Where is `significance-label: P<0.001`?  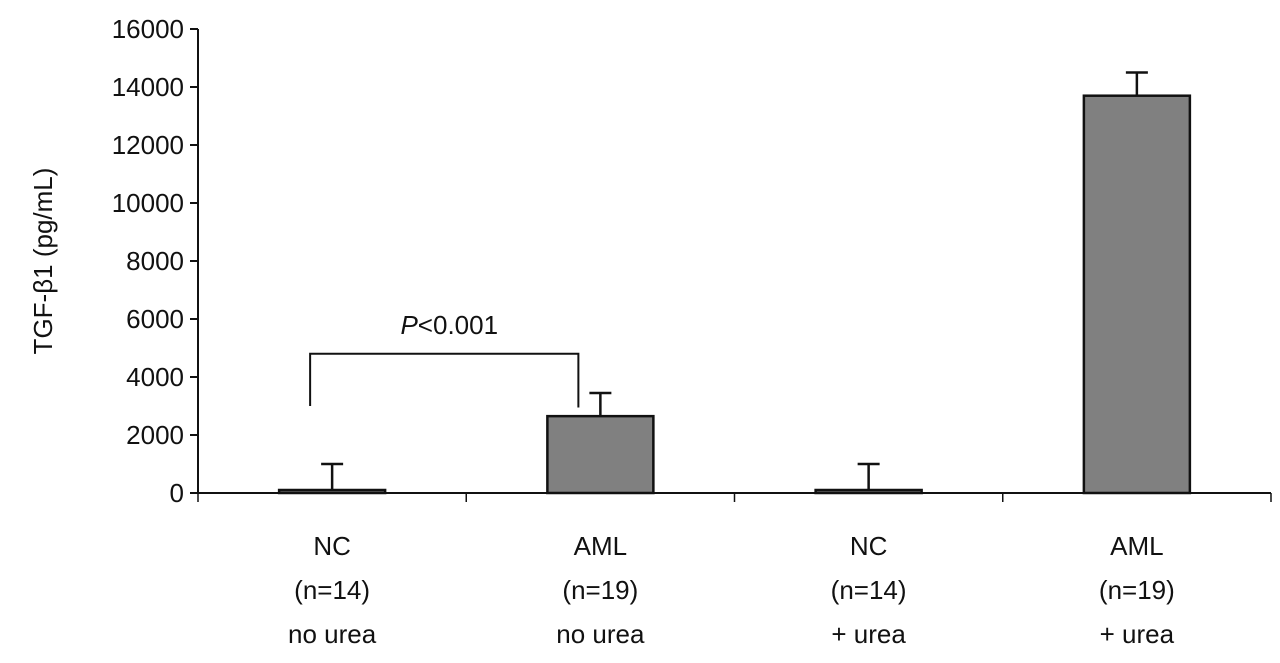
significance-label: P<0.001 is located at coordinates (449, 325).